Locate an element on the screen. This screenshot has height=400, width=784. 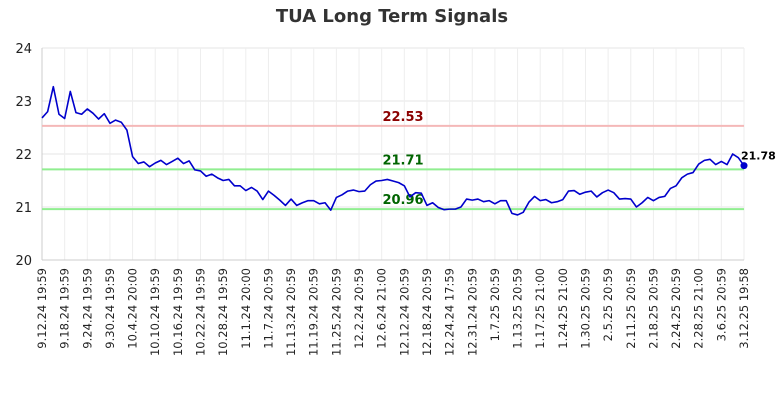
x-tick-label: 12.24.24 17:59 is located at coordinates (450, 312).